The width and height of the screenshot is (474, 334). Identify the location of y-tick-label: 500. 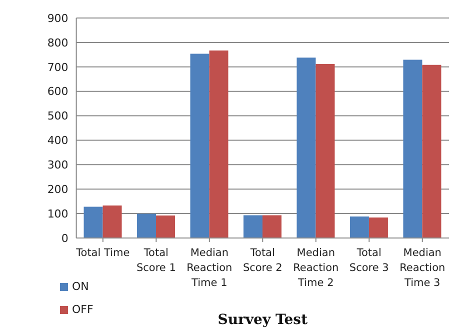
(57, 116).